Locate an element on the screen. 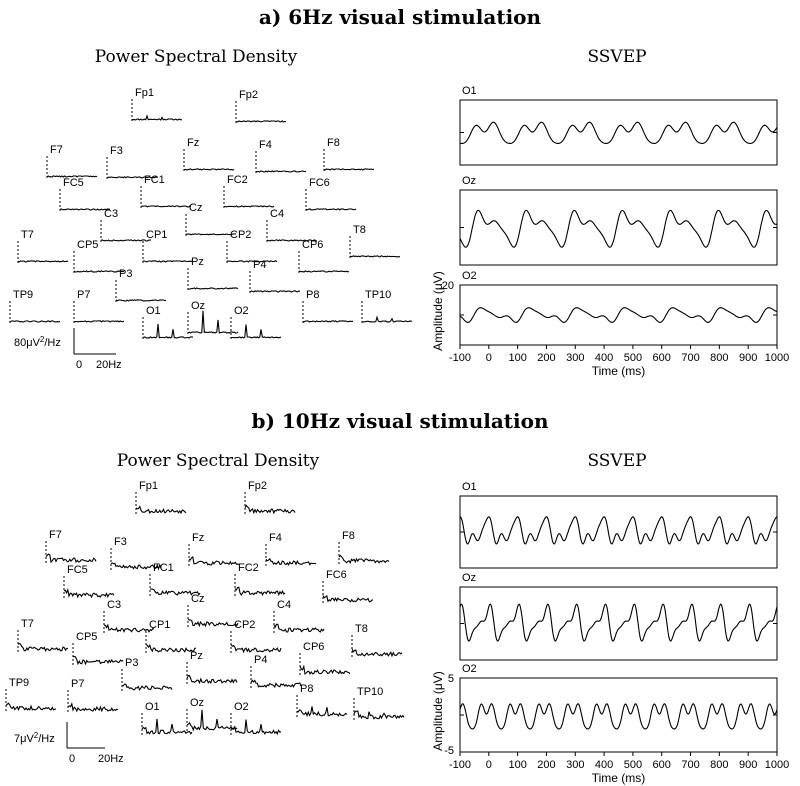 This screenshot has height=786, width=800. psd-channel-f8: F8 is located at coordinates (349, 154).